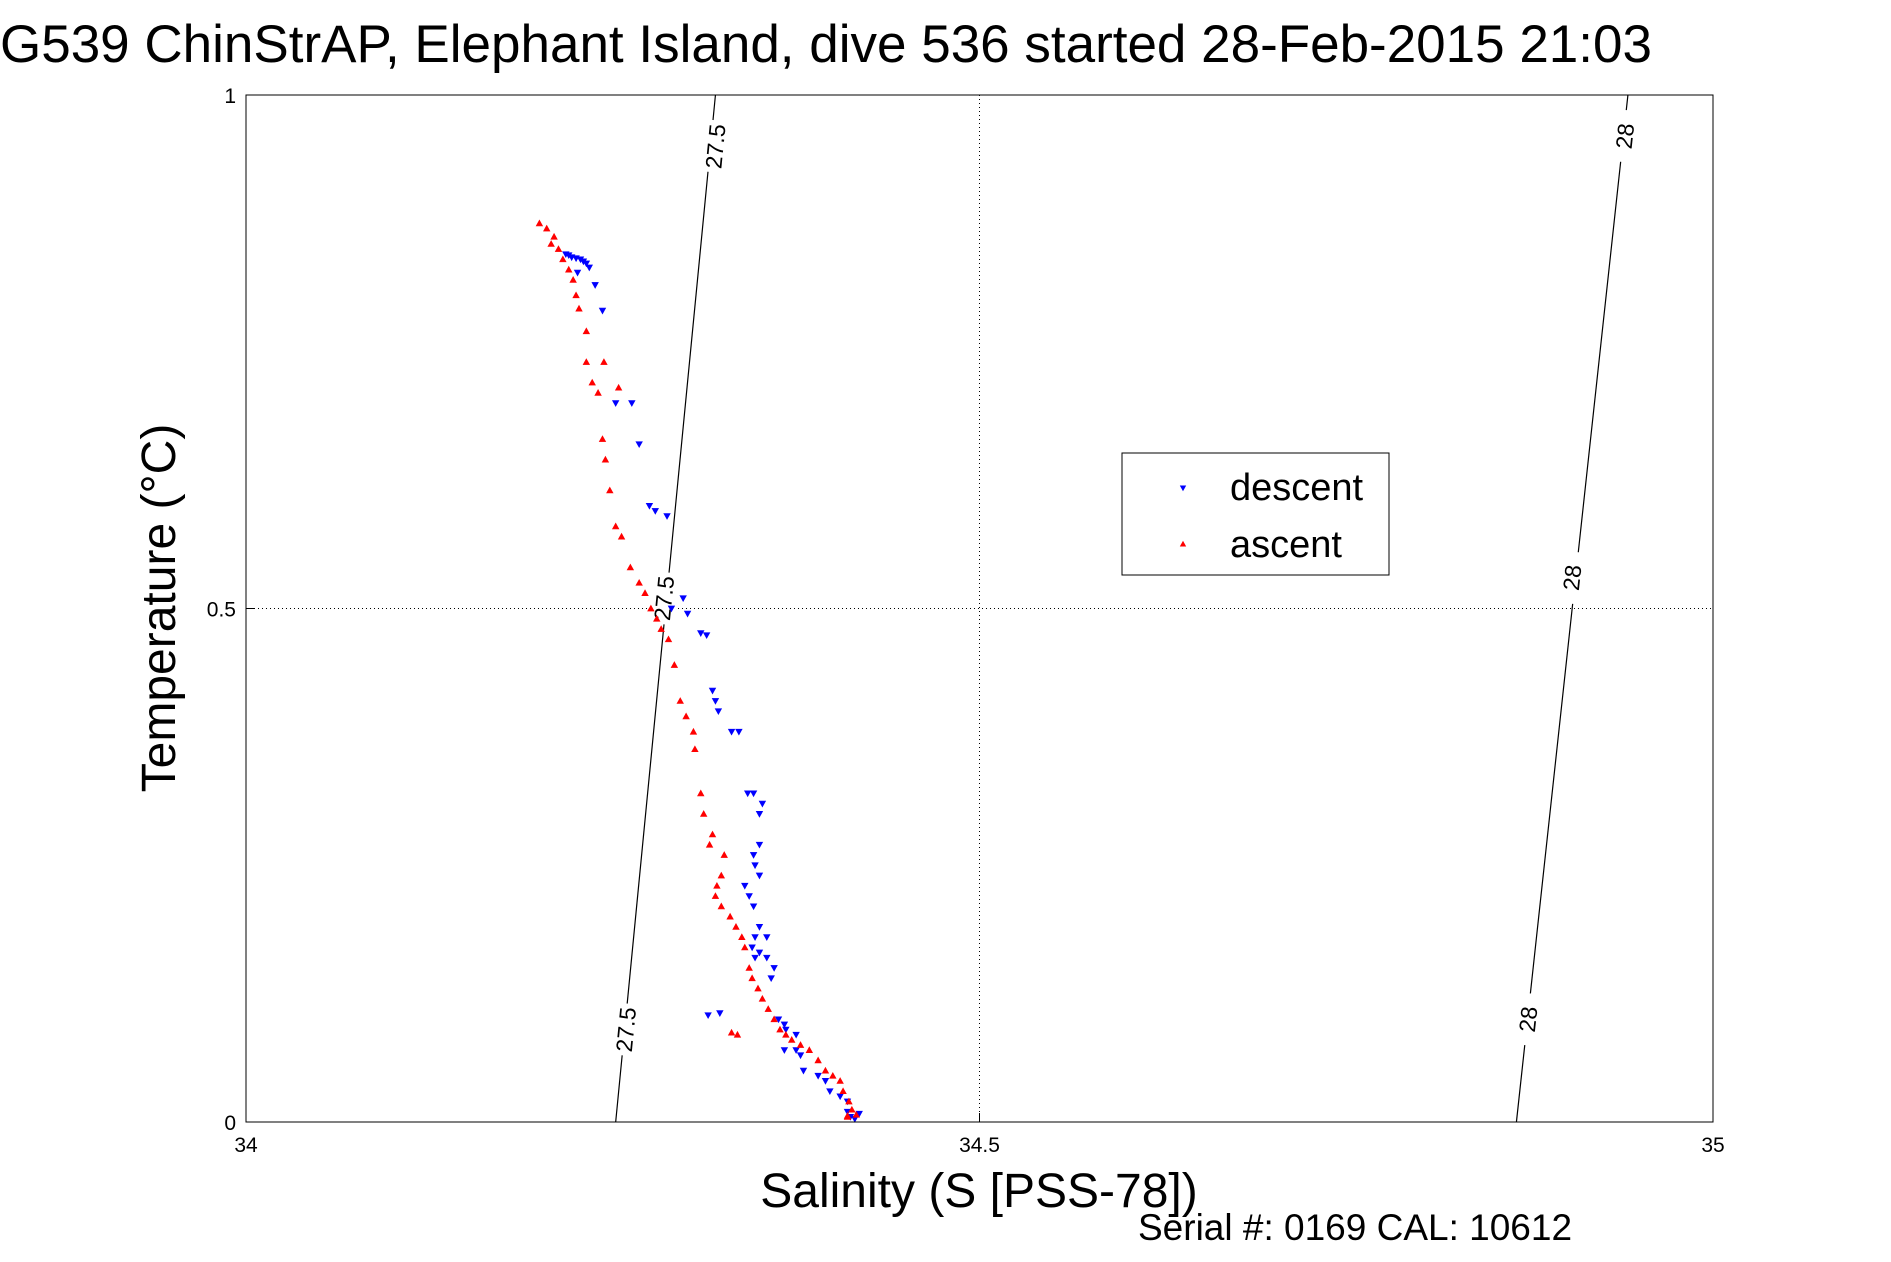  Describe the element at coordinates (159, 608) in the screenshot. I see `y-axis-label: Temperature (°C)` at that location.